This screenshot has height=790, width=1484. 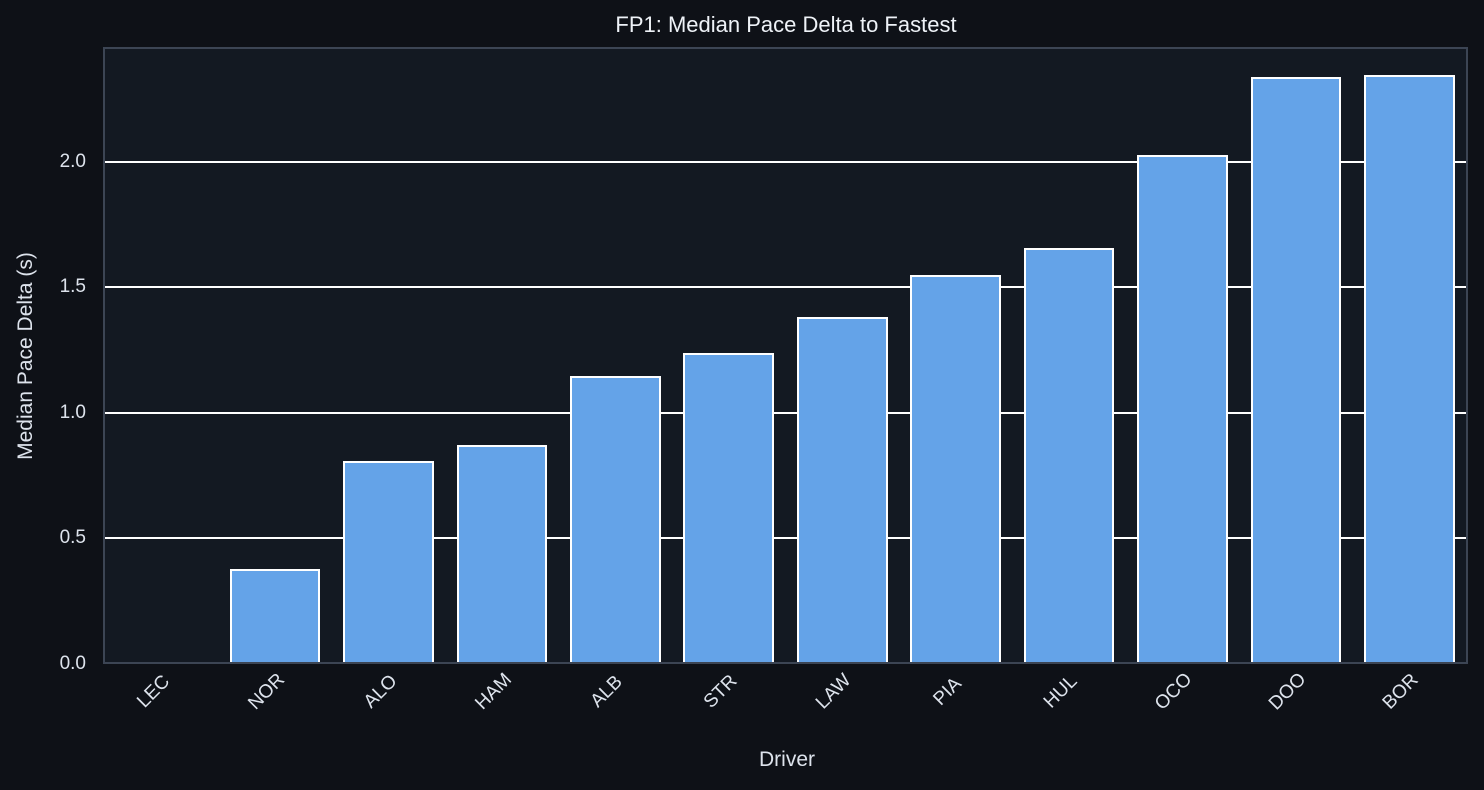 I want to click on x-tick-label: HUL, so click(x=1060, y=691).